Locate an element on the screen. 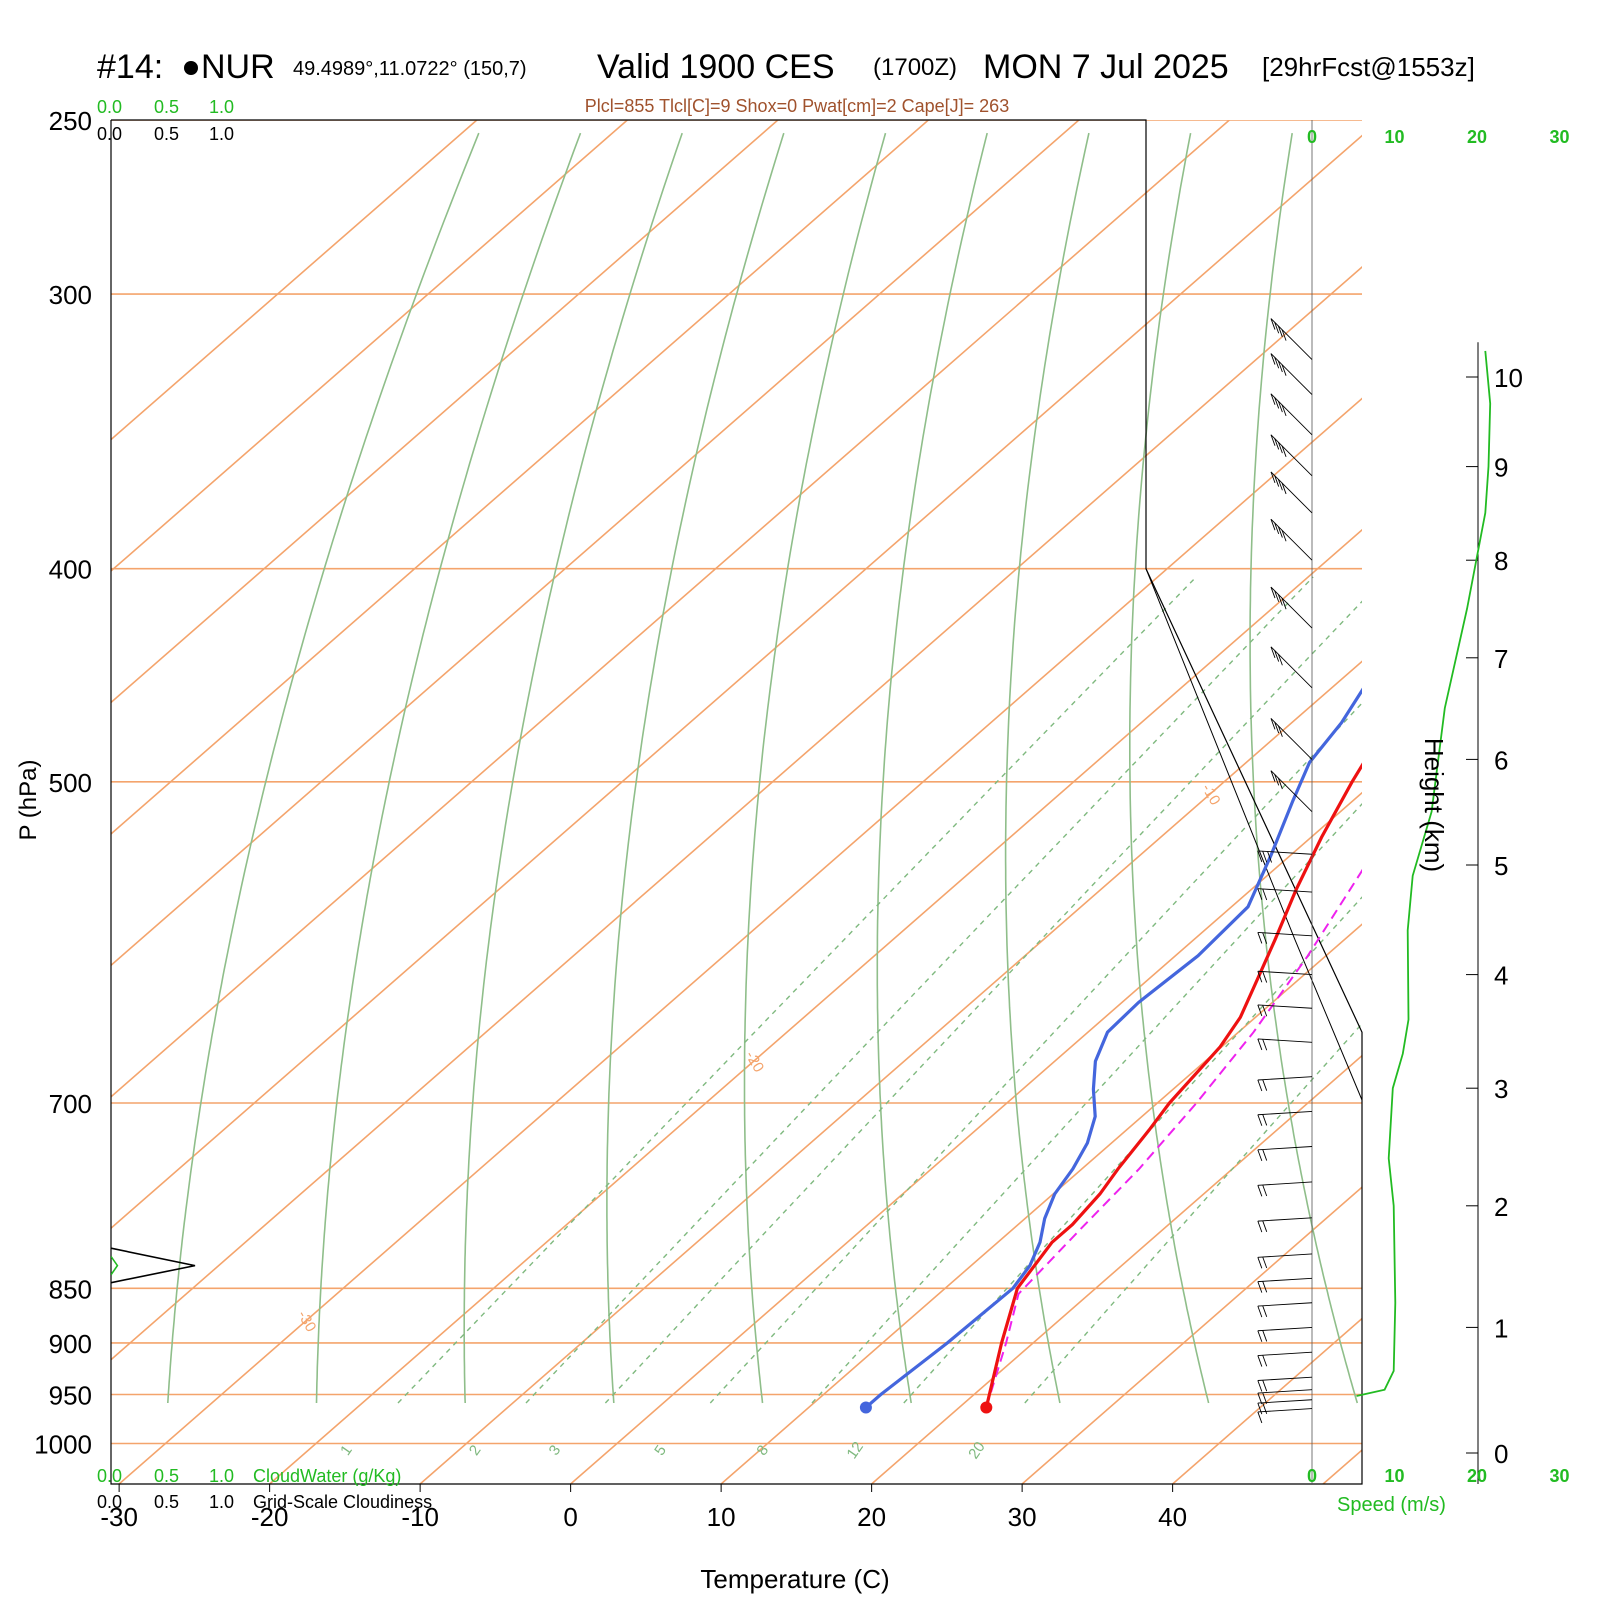 This screenshot has width=1600, height=1600. pressure-tick-label: 500 is located at coordinates (70, 783).